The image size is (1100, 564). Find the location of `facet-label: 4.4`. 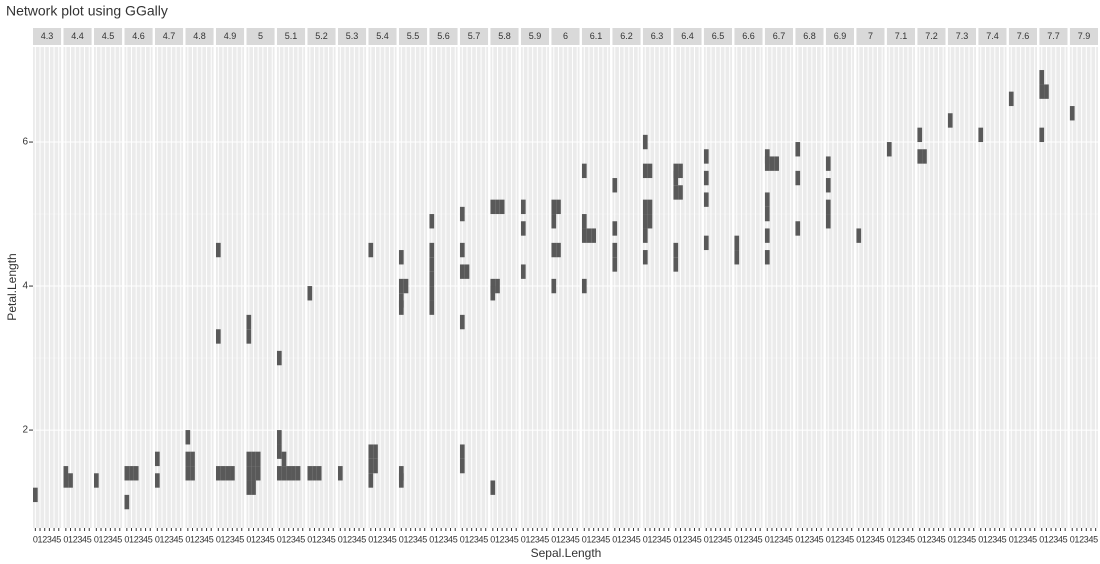

facet-label: 4.4 is located at coordinates (77, 36).